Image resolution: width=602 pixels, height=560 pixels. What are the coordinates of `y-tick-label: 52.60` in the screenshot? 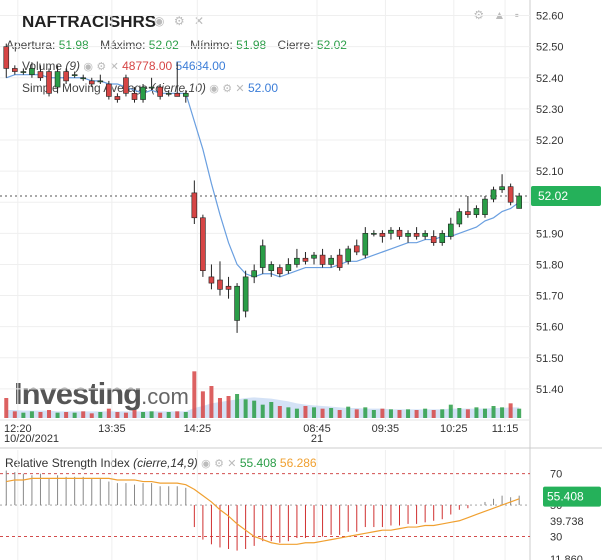 It's located at (550, 17).